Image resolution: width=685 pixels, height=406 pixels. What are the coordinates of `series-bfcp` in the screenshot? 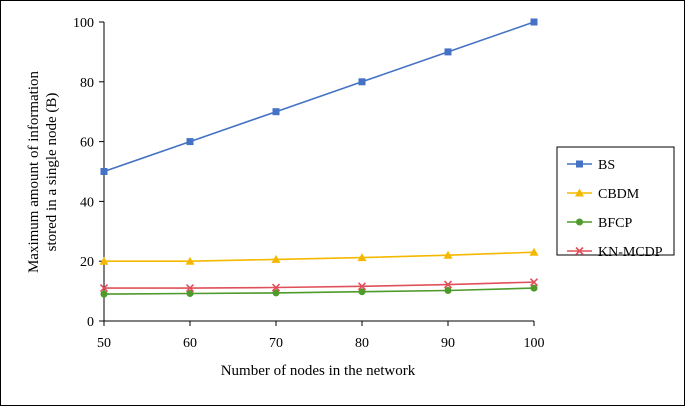 It's located at (319, 291).